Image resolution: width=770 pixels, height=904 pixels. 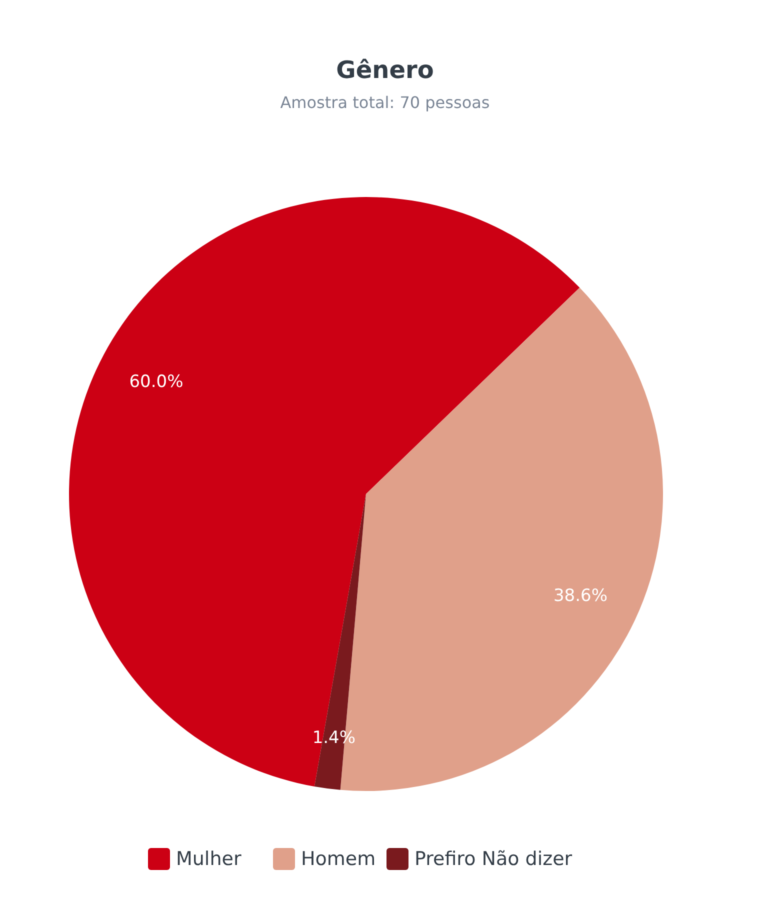 What do you see at coordinates (338, 859) in the screenshot?
I see `legend-label: Homem` at bounding box center [338, 859].